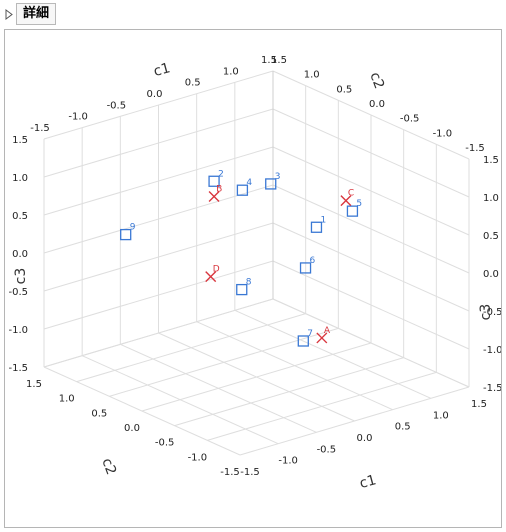 The image size is (506, 532). I want to click on row-point-label: 1, so click(323, 220).